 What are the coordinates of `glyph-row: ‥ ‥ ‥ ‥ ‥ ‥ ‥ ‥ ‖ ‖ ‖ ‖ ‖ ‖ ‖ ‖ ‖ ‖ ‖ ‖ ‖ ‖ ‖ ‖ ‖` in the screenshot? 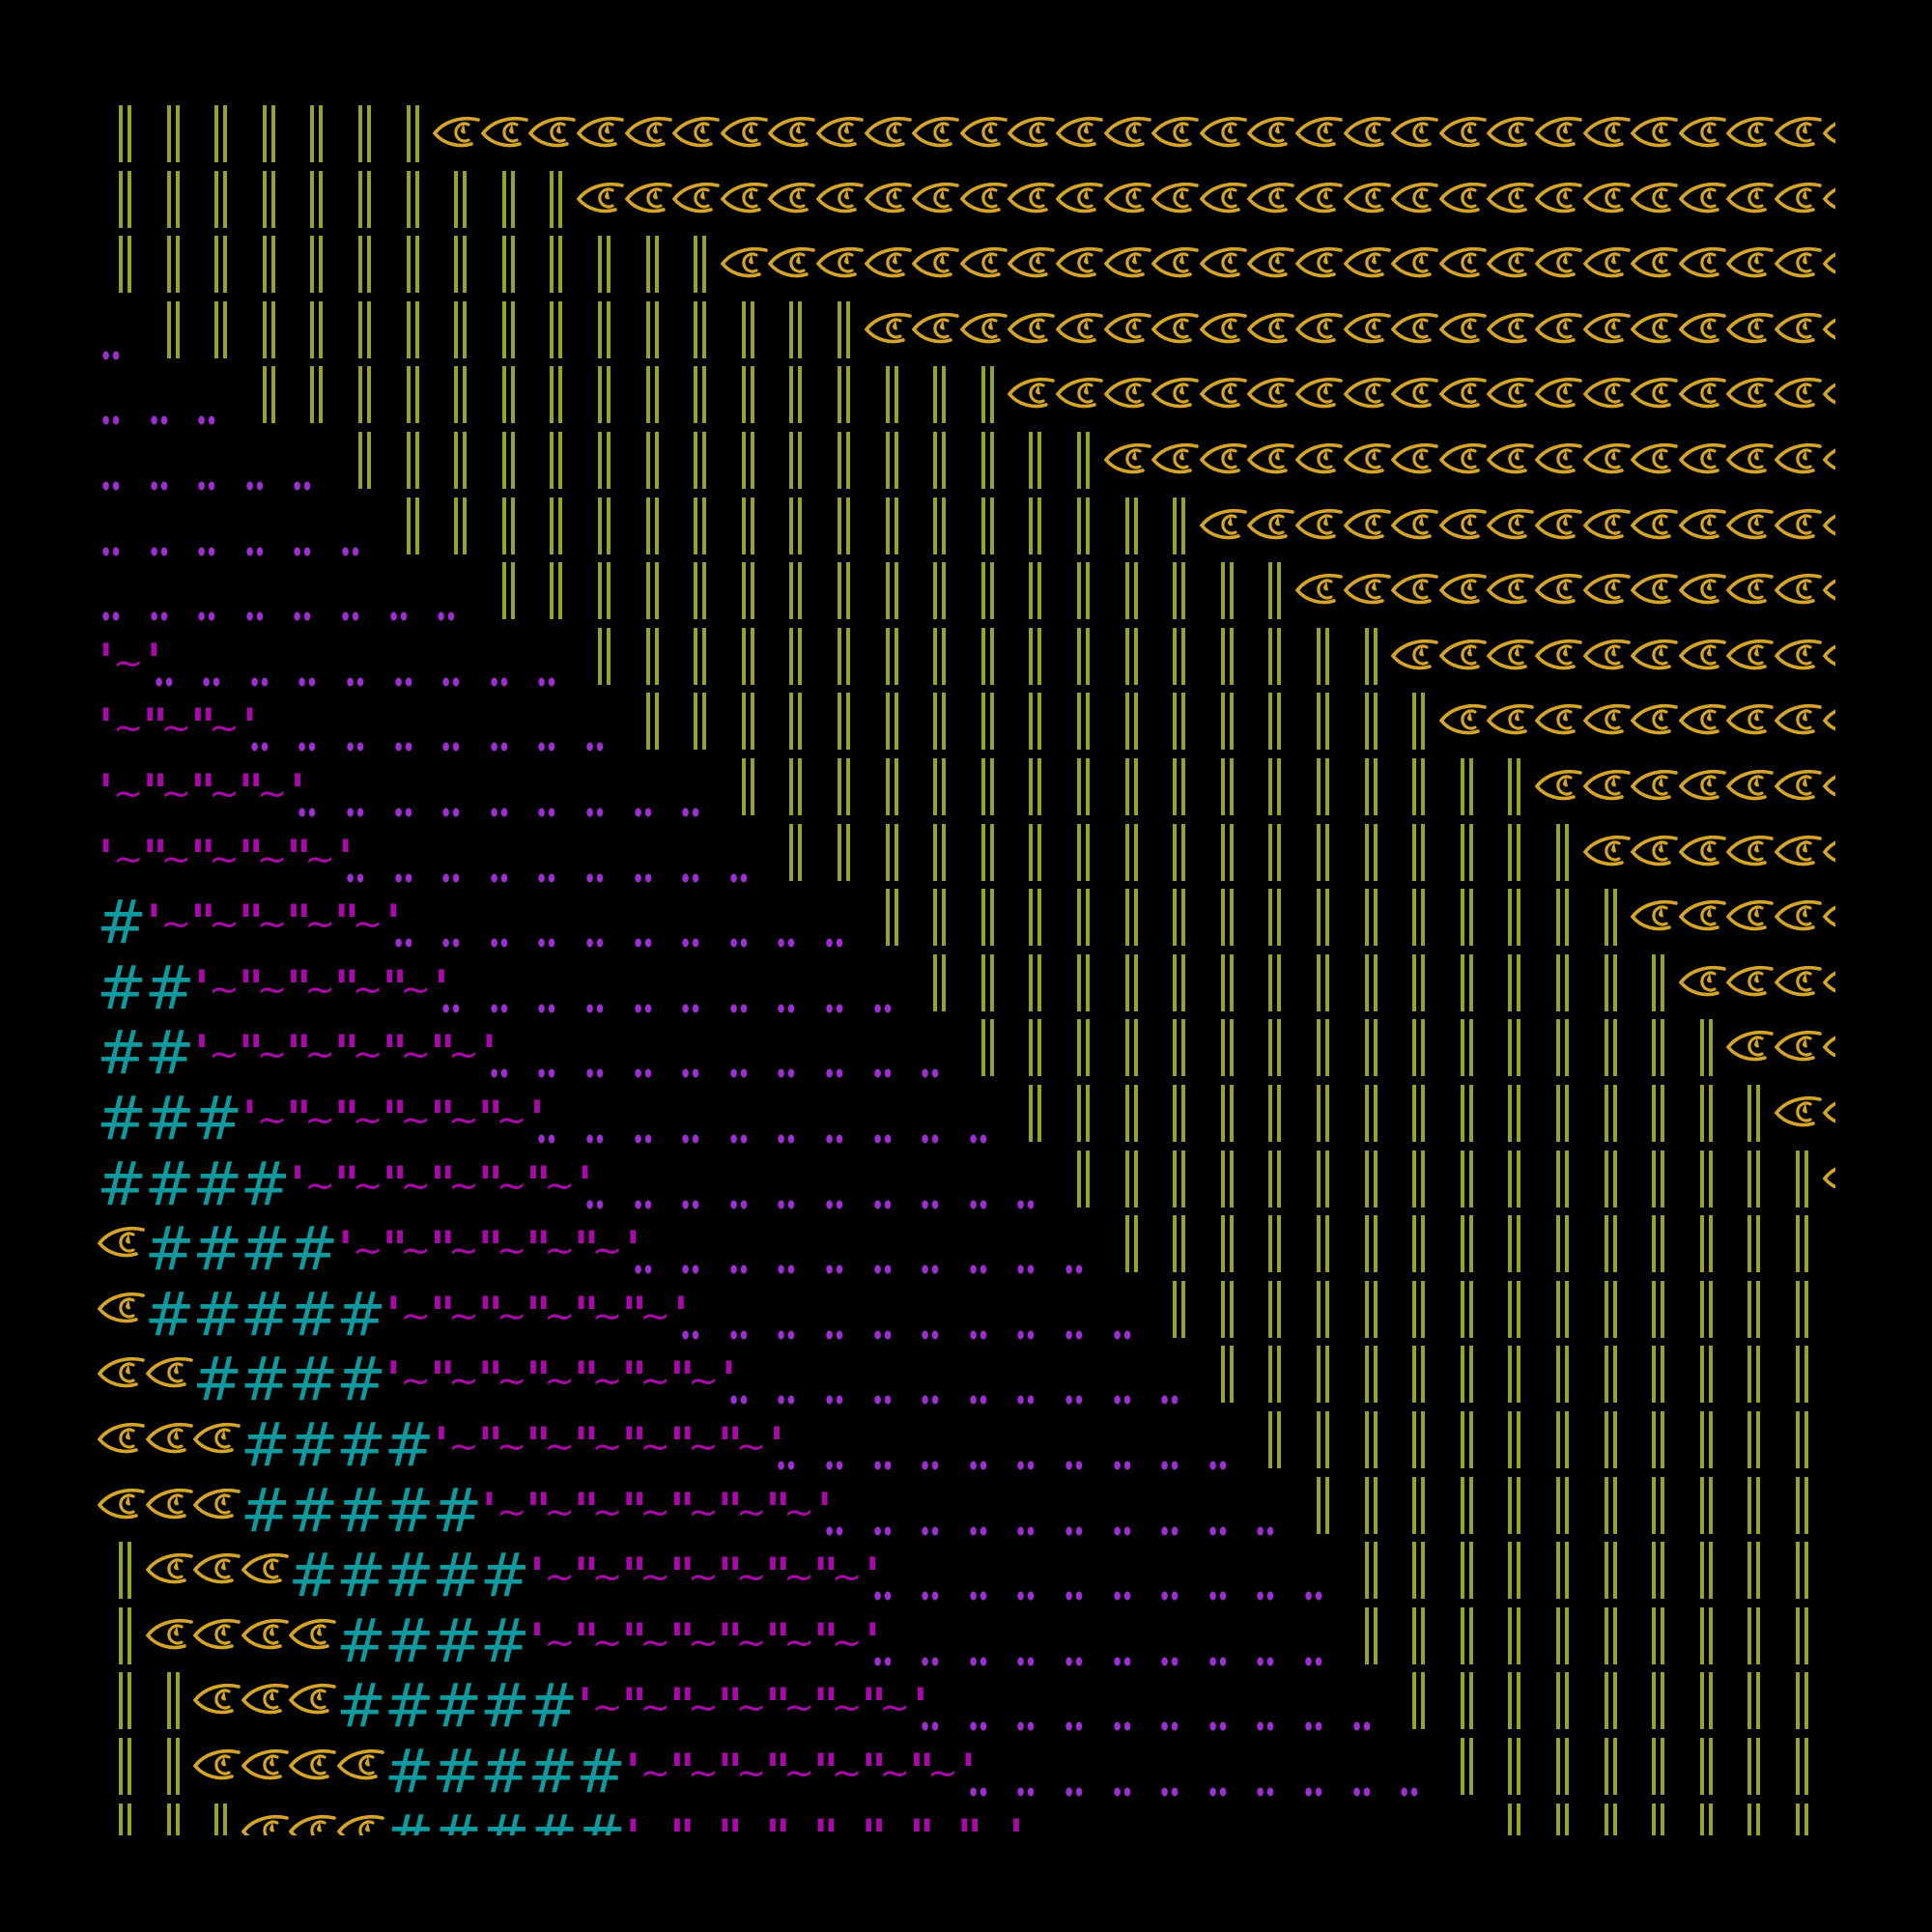 It's located at (966, 588).